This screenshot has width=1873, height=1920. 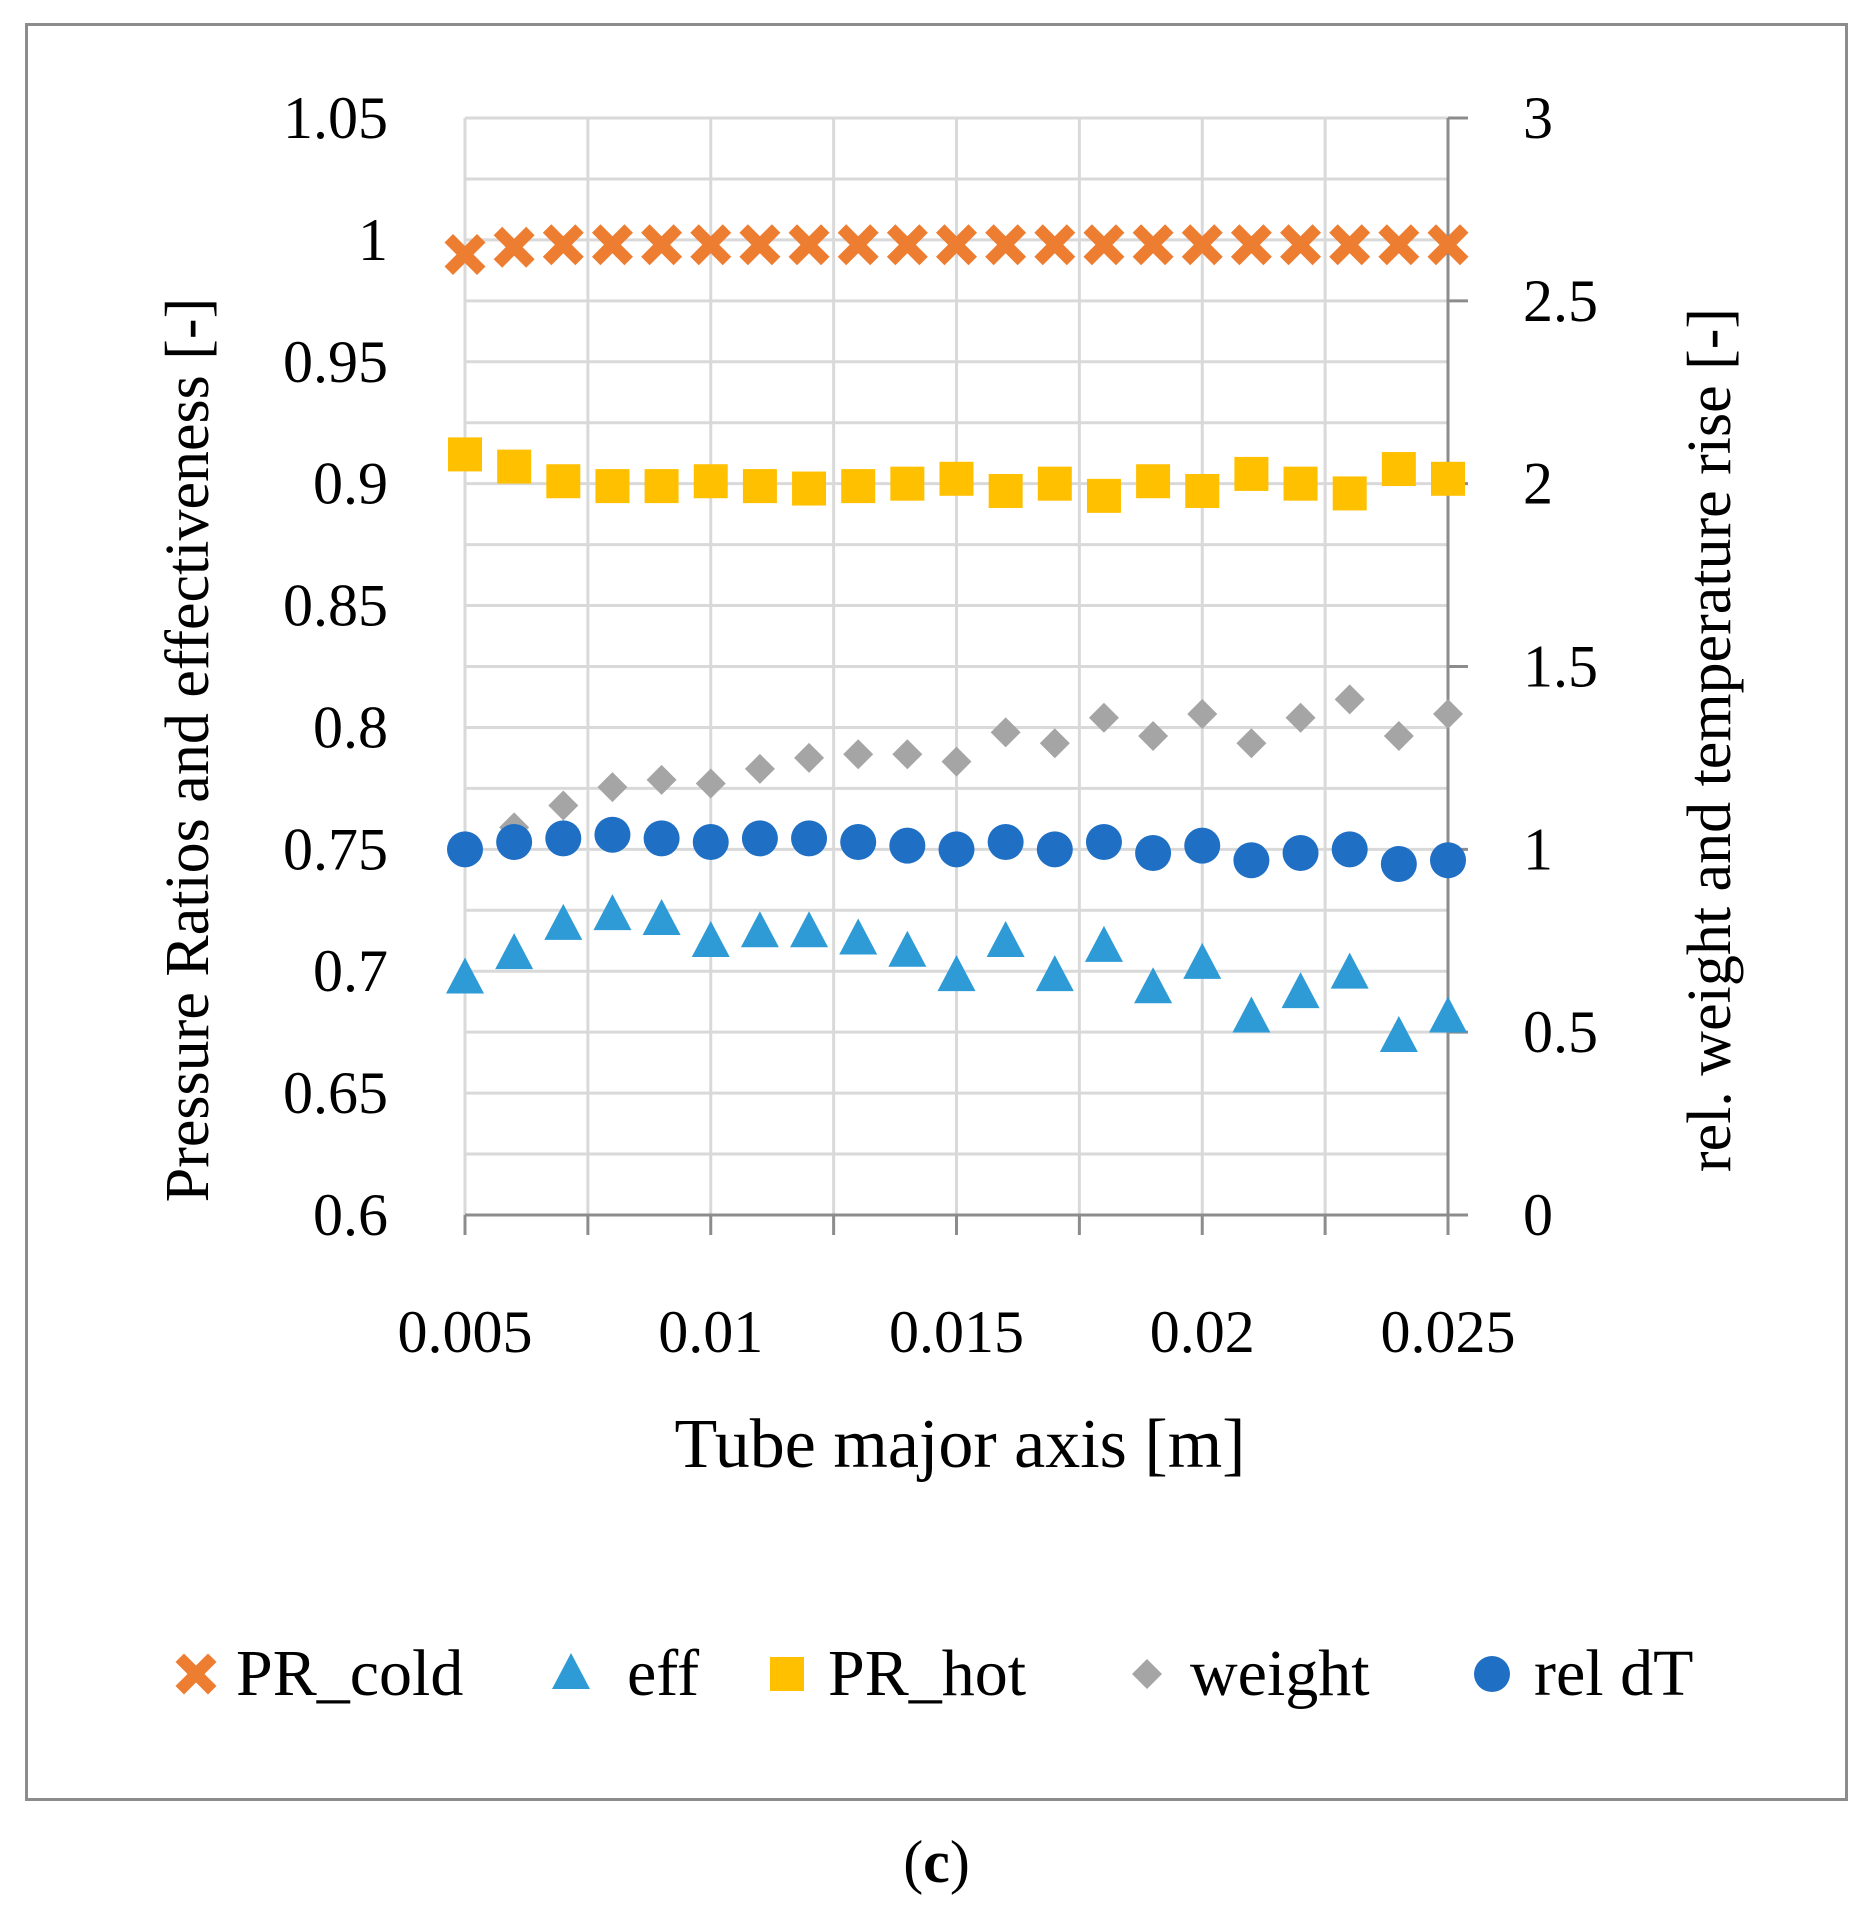 What do you see at coordinates (1280, 1673) in the screenshot?
I see `legend-label: weight` at bounding box center [1280, 1673].